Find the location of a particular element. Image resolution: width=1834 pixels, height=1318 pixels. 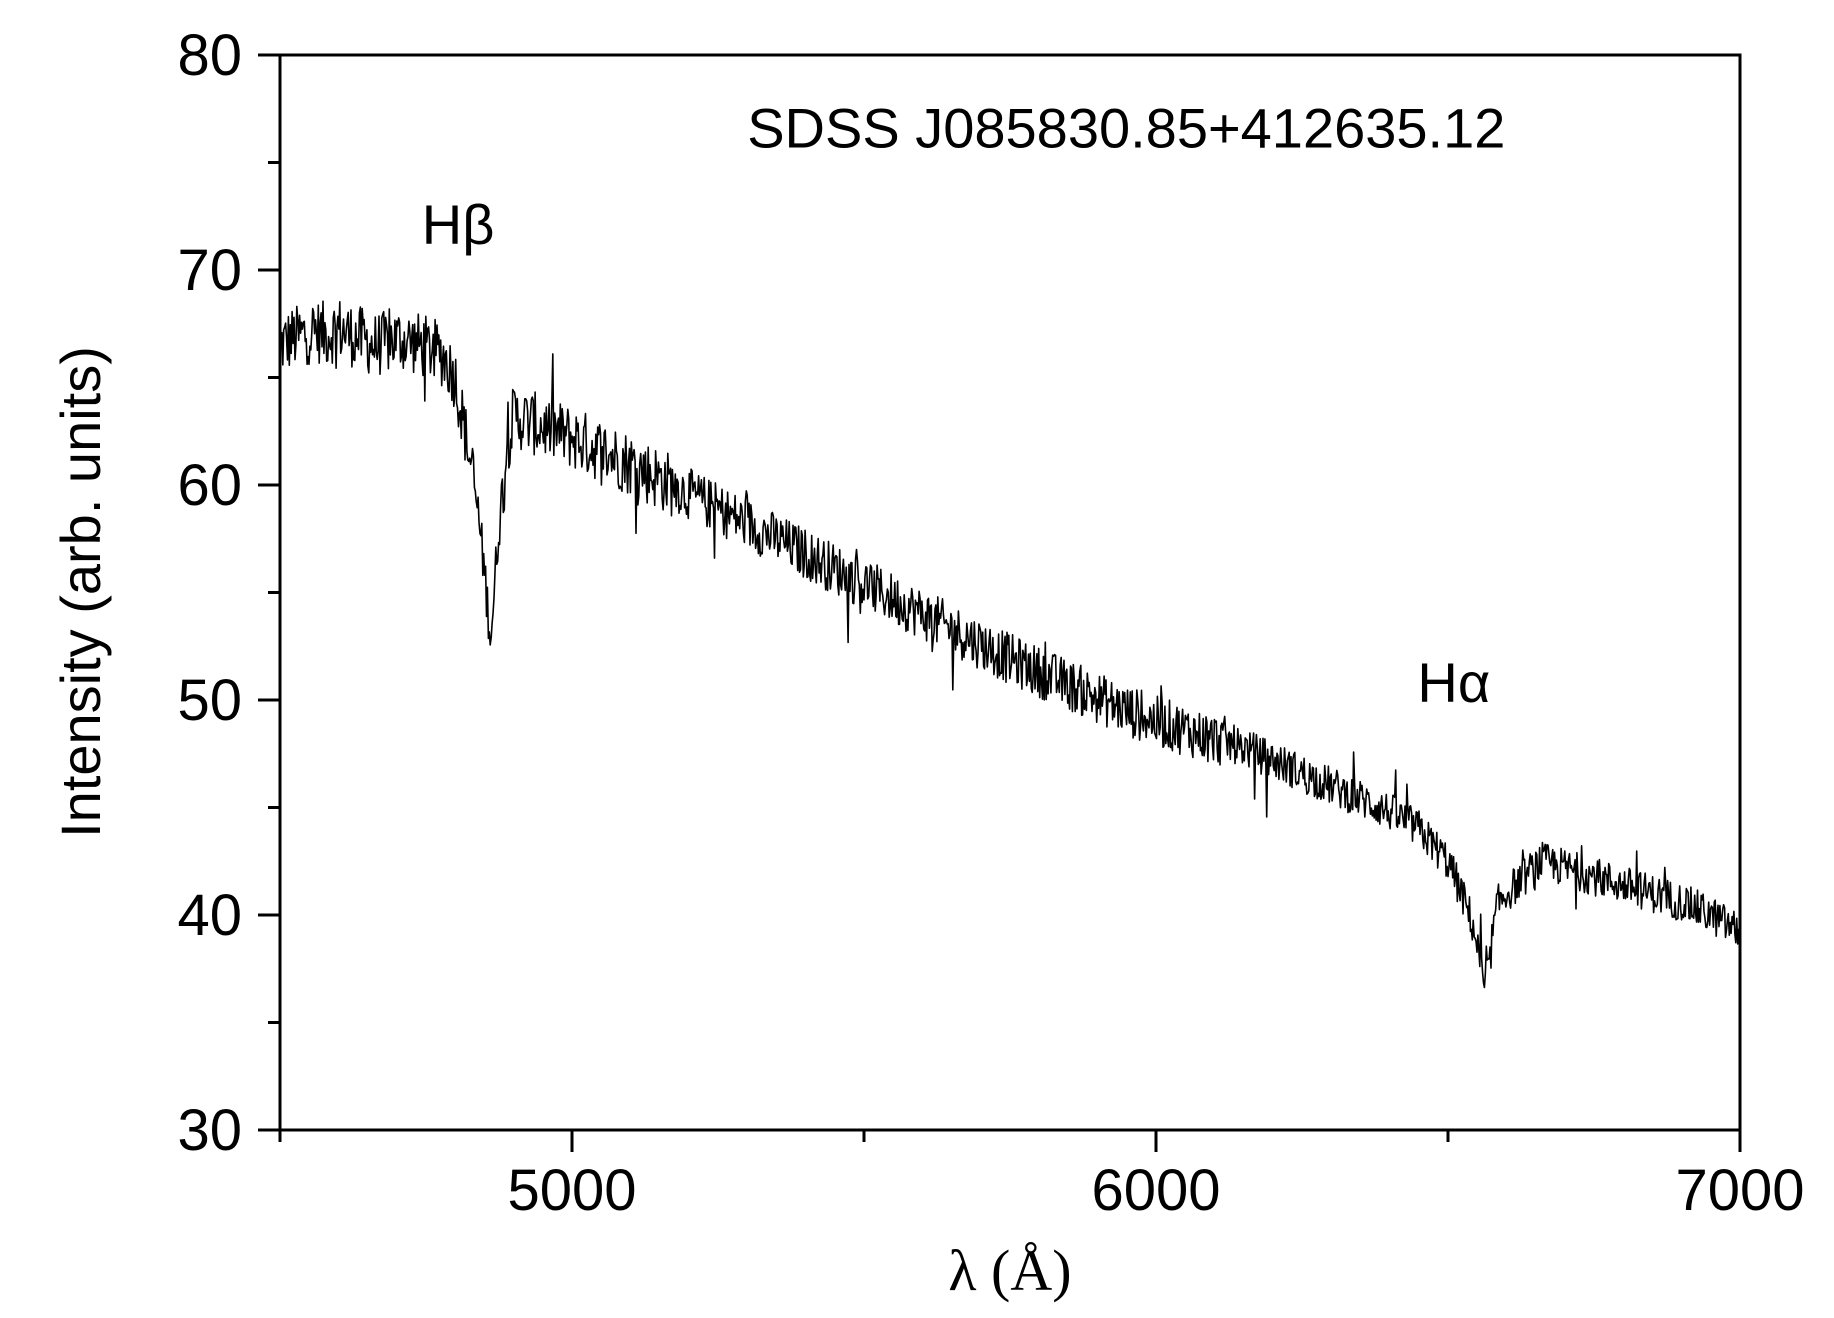

annotation-h-beta: Hβ is located at coordinates (458, 224).